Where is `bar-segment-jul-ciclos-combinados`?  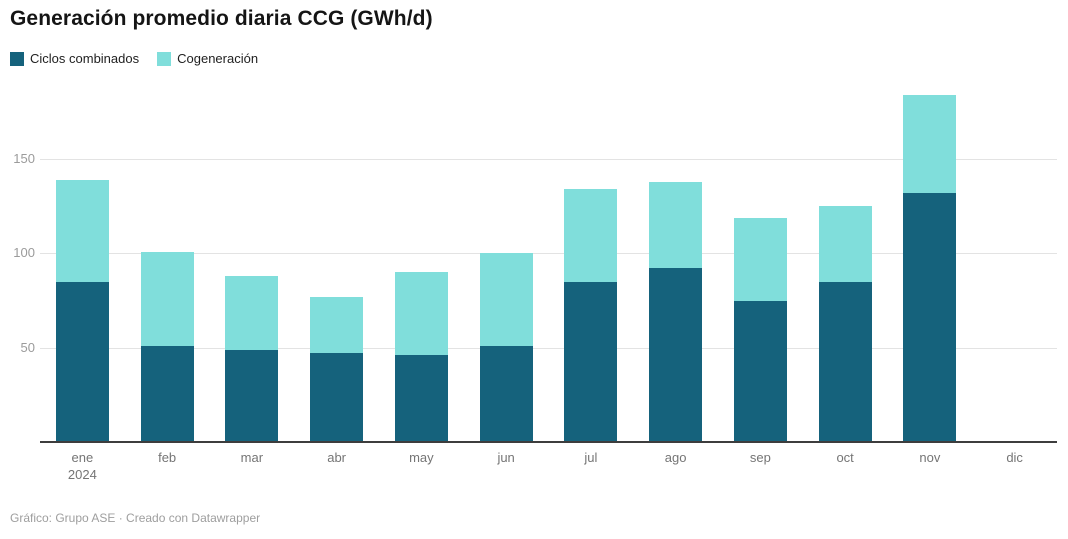
bar-segment-jul-ciclos-combinados is located at coordinates (591, 361).